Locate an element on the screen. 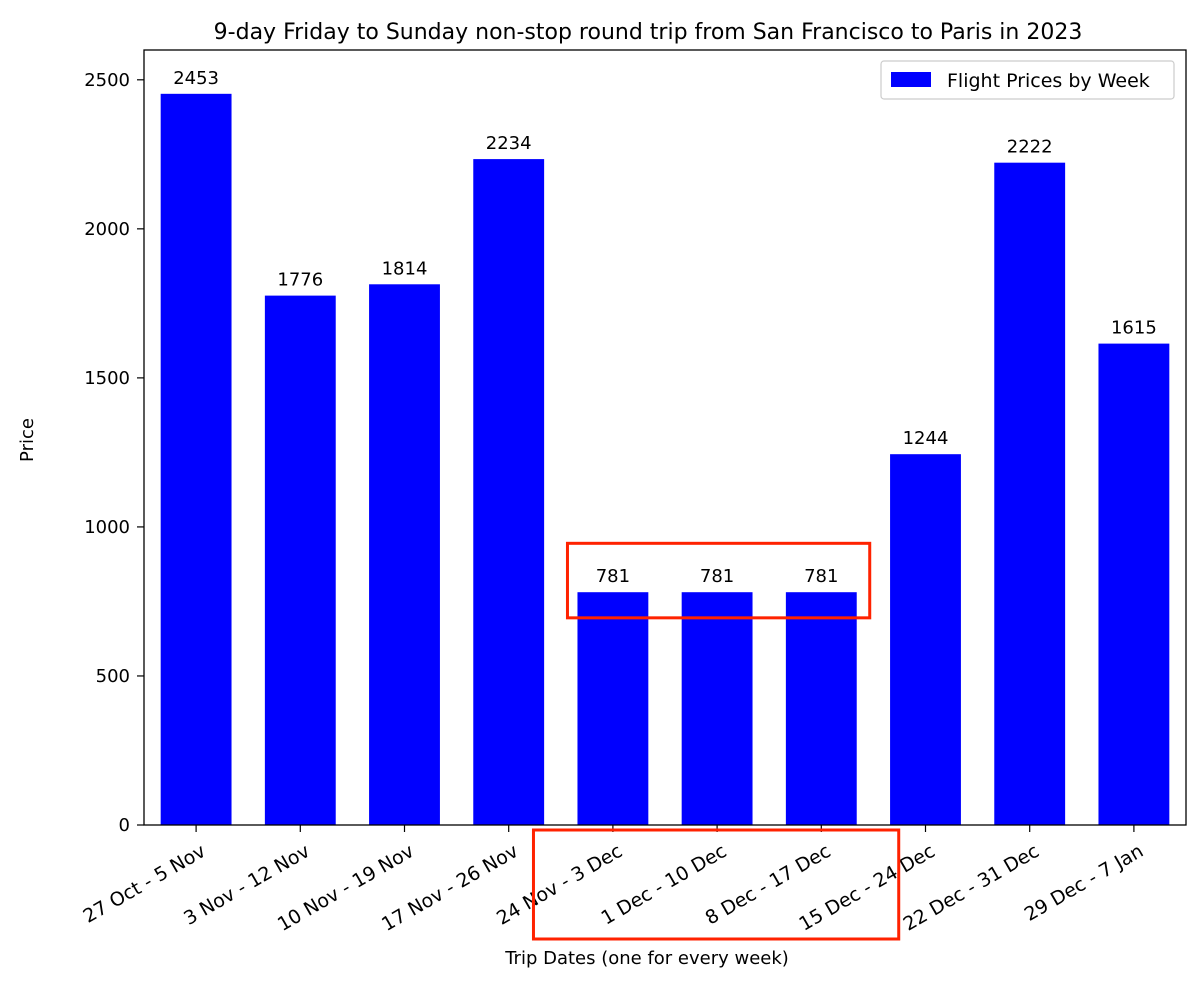 The image size is (1200, 981). y-axis: 0 500 1000 1500 2000 2500 is located at coordinates (114, 453).